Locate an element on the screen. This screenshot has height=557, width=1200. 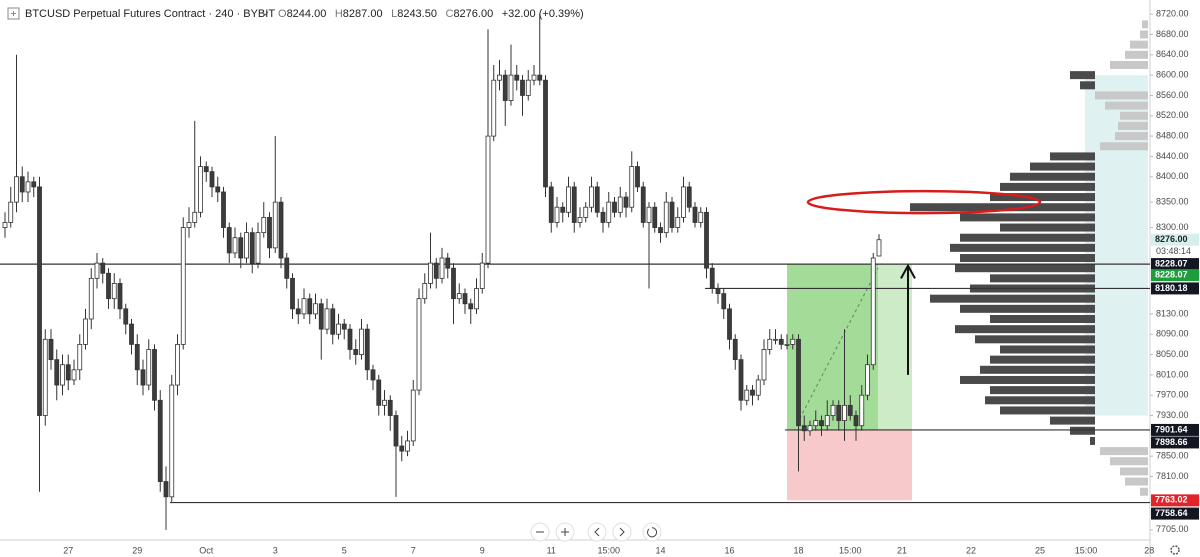
annotations is located at coordinates (924, 282).